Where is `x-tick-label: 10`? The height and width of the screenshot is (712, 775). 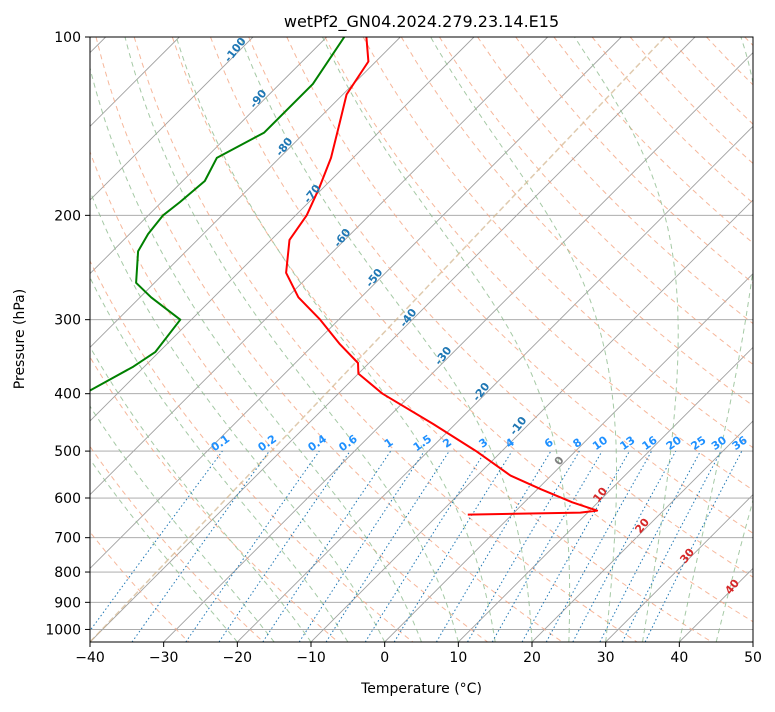
x-tick-label: 10 is located at coordinates (458, 658).